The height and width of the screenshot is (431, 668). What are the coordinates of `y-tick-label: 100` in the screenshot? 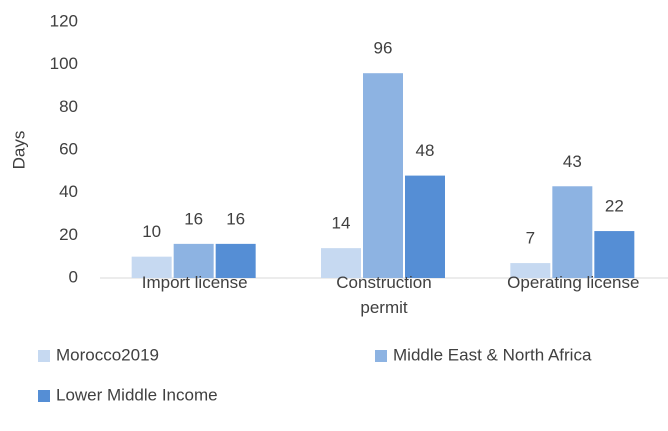 It's located at (64, 63).